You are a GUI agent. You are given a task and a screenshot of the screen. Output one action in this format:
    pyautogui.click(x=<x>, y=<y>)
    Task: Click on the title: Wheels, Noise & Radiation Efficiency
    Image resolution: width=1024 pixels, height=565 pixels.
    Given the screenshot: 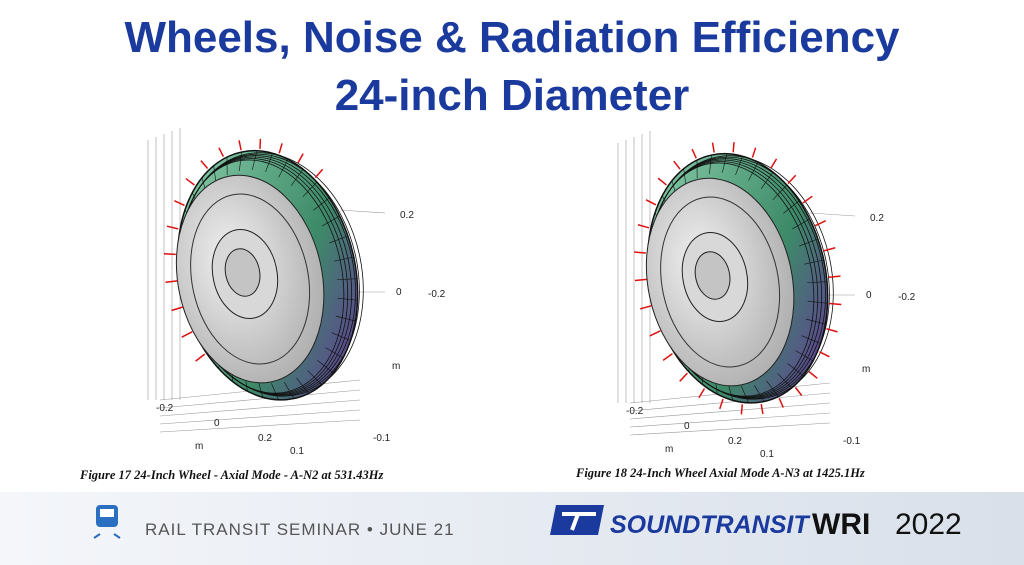 What is the action you would take?
    pyautogui.click(x=512, y=37)
    